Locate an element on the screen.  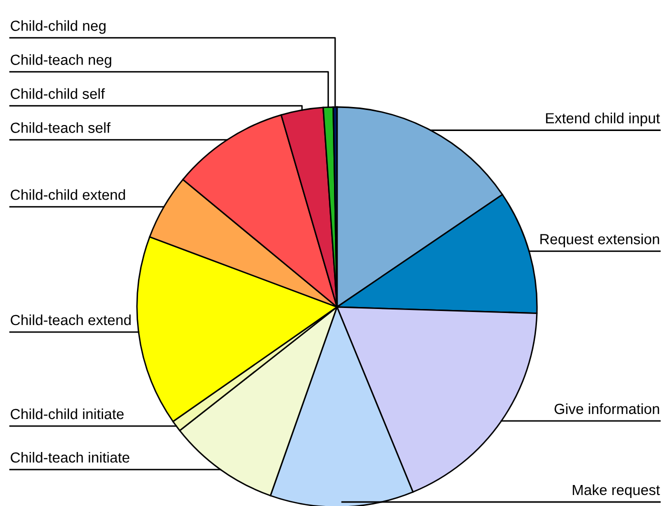
slice-label: Request extension is located at coordinates (600, 241).